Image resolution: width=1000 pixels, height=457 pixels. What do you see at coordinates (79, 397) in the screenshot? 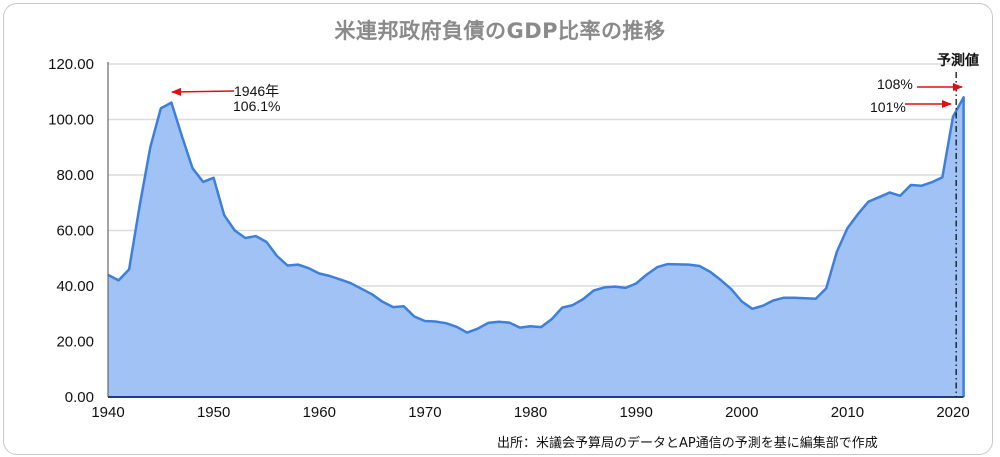
I see `y-tick-label: 0.00` at bounding box center [79, 397].